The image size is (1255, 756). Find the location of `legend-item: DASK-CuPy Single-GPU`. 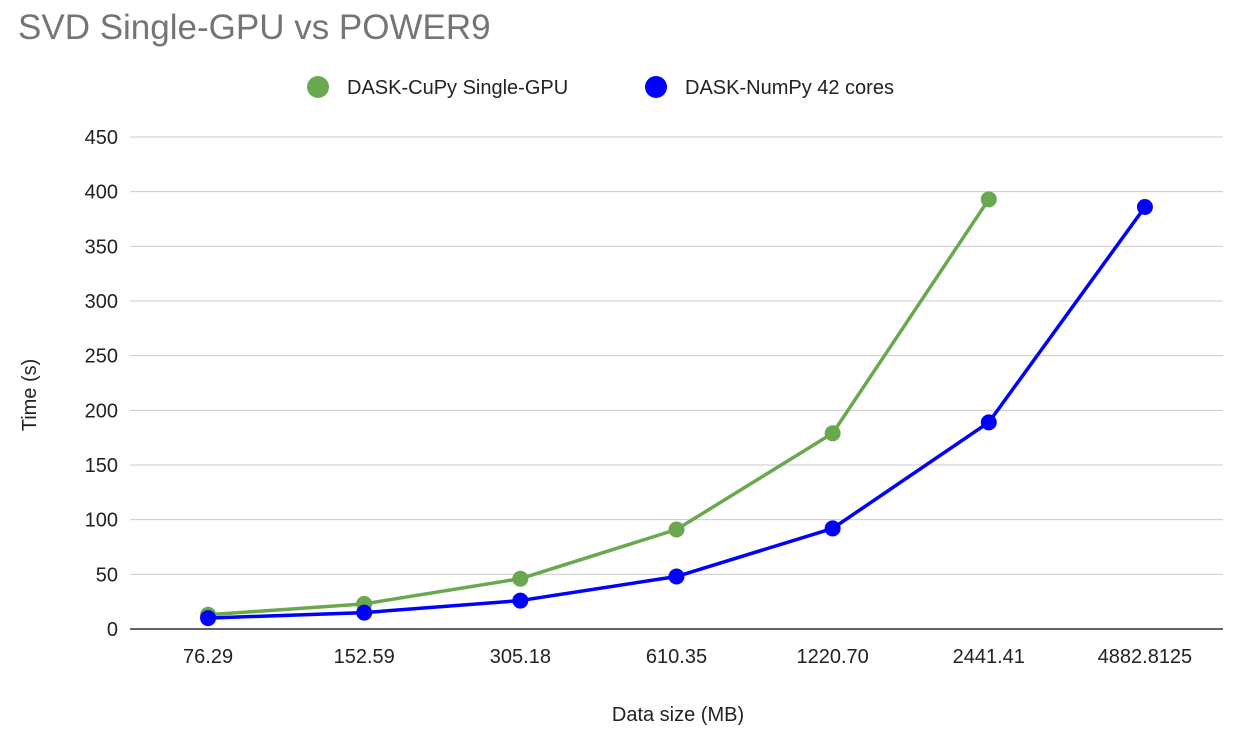

legend-item: DASK-CuPy Single-GPU is located at coordinates (437, 87).